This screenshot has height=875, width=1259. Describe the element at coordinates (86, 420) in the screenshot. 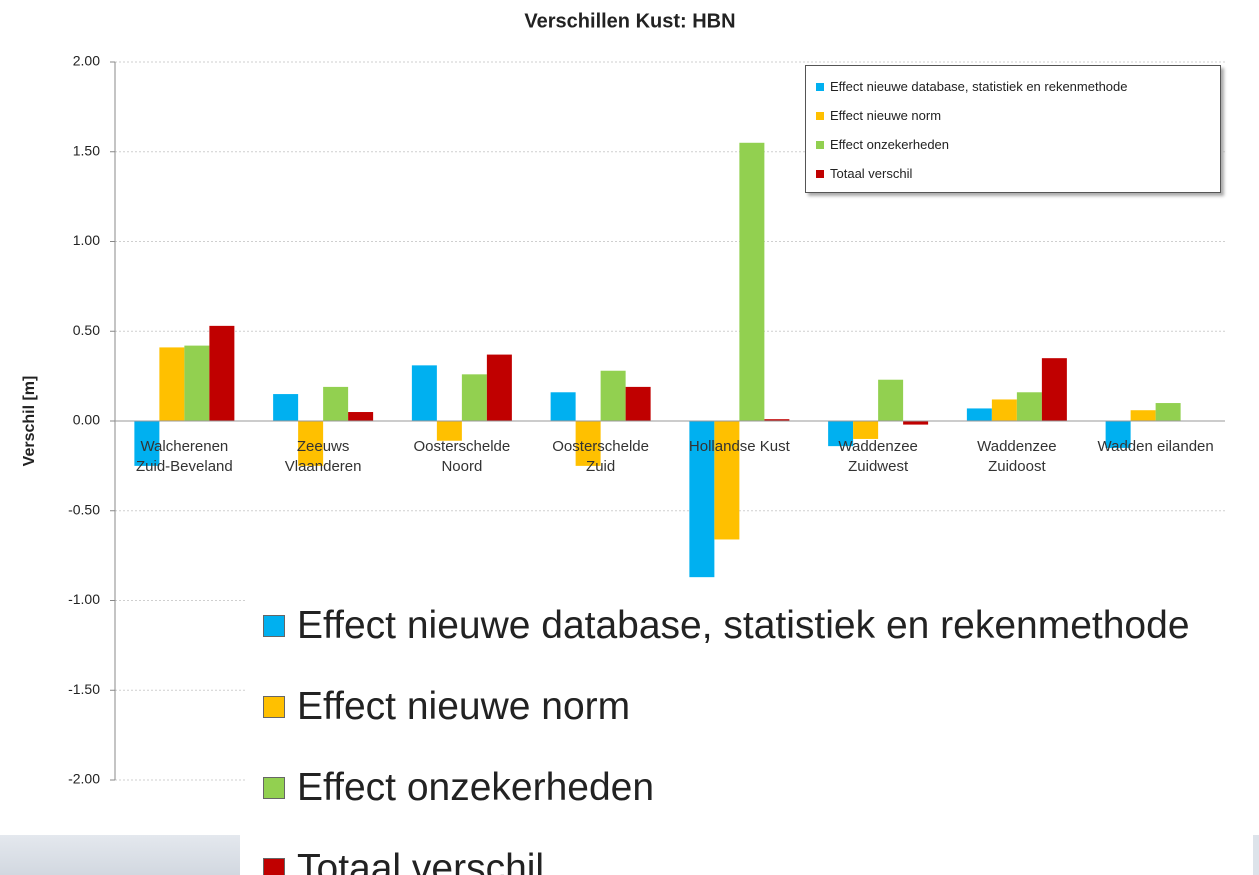

I see `y-tick-label: 0.00` at that location.